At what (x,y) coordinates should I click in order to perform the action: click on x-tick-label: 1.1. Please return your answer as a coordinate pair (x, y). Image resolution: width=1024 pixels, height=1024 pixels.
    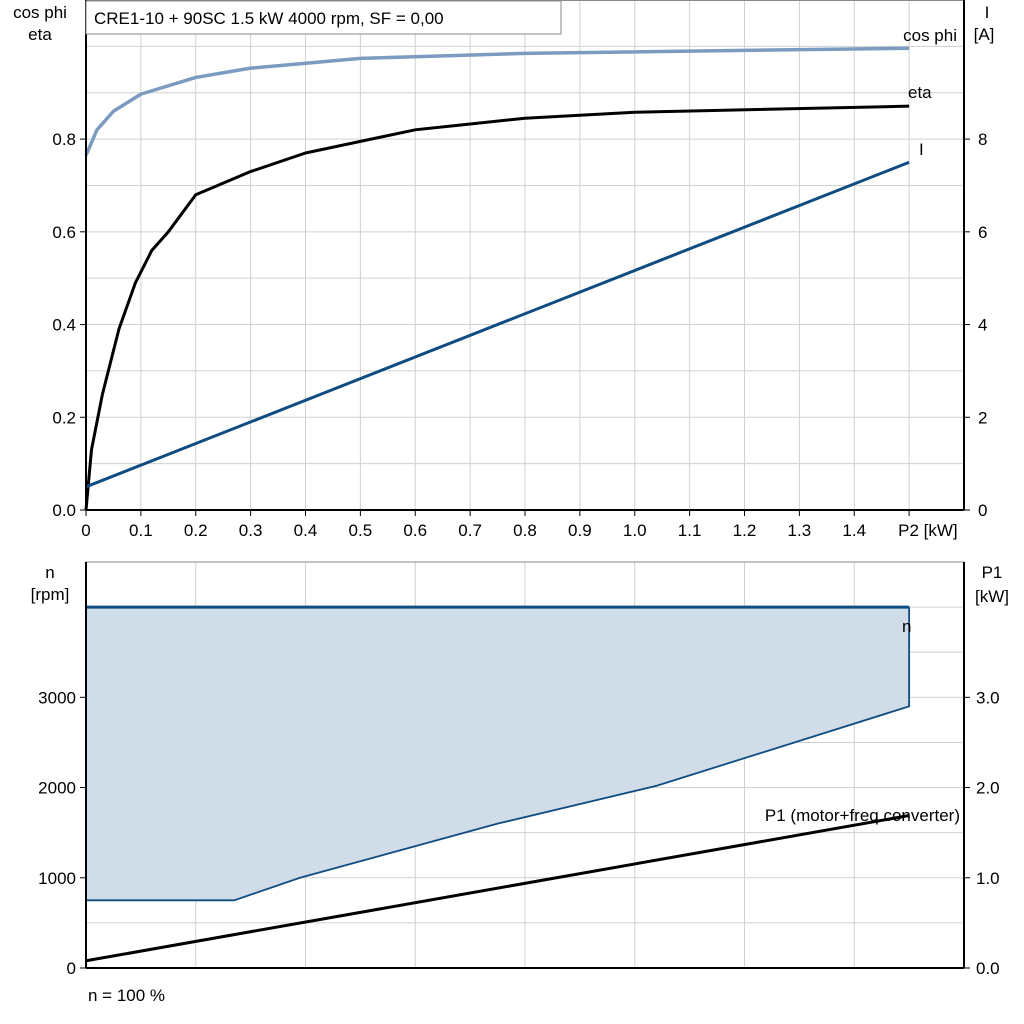
    Looking at the image, I should click on (690, 530).